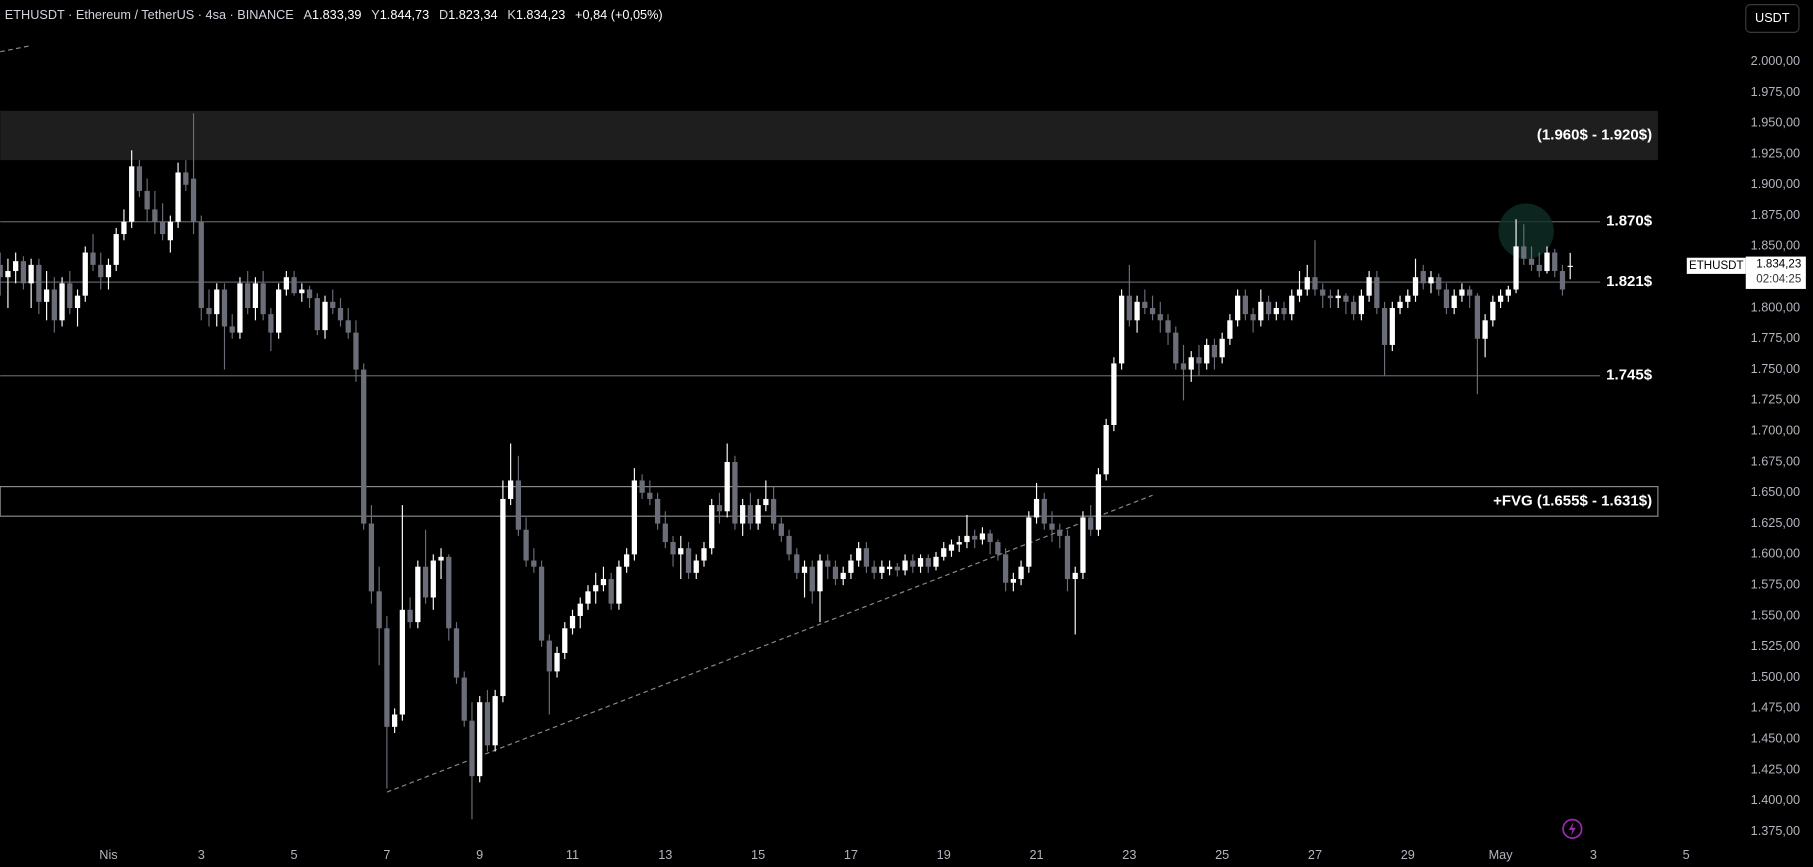 This screenshot has height=867, width=1813. I want to click on alert-circle, so click(1572, 828).